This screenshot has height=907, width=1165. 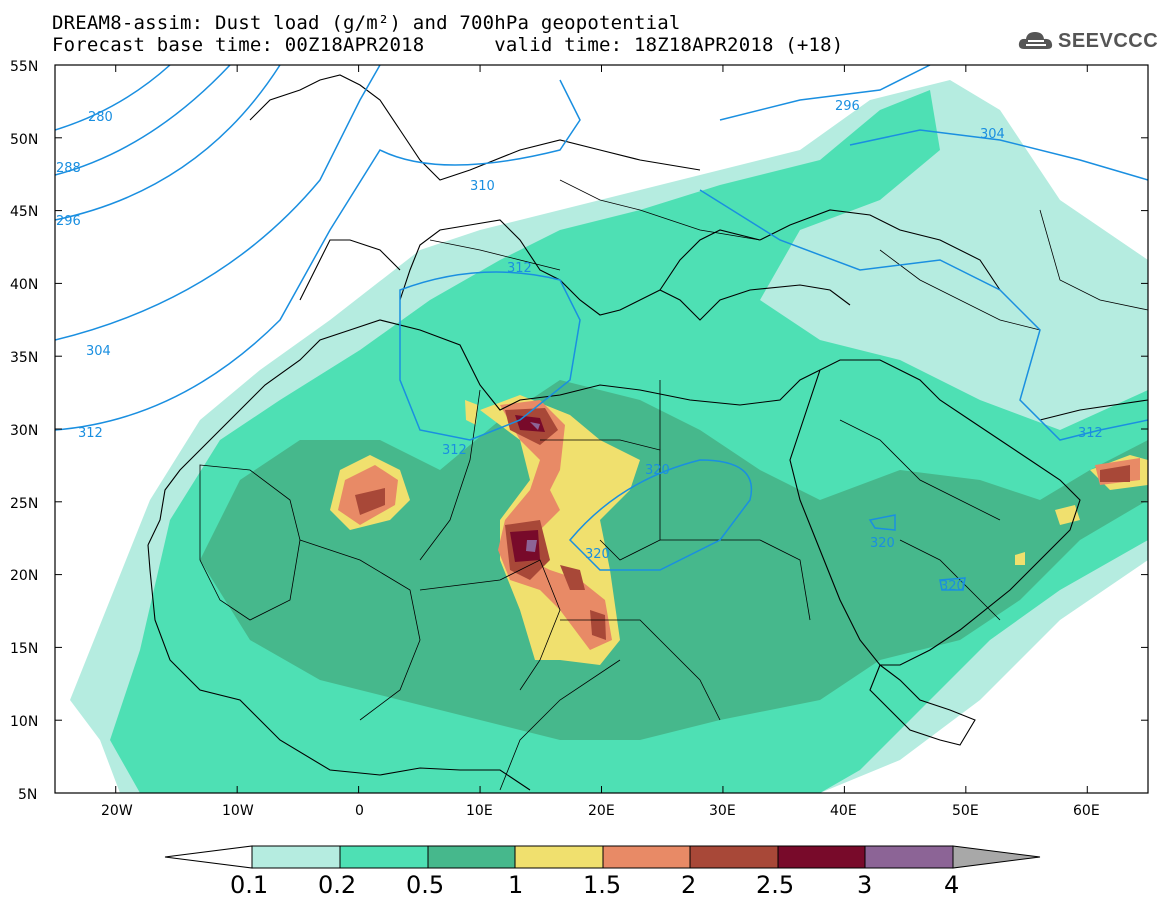 I want to click on contour-label: 280, so click(x=100, y=117).